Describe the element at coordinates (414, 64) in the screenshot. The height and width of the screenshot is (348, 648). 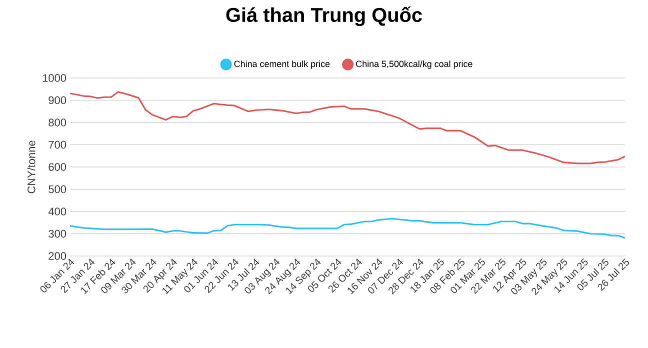
I see `legend-label: China 5,500kcal/kg coal price` at that location.